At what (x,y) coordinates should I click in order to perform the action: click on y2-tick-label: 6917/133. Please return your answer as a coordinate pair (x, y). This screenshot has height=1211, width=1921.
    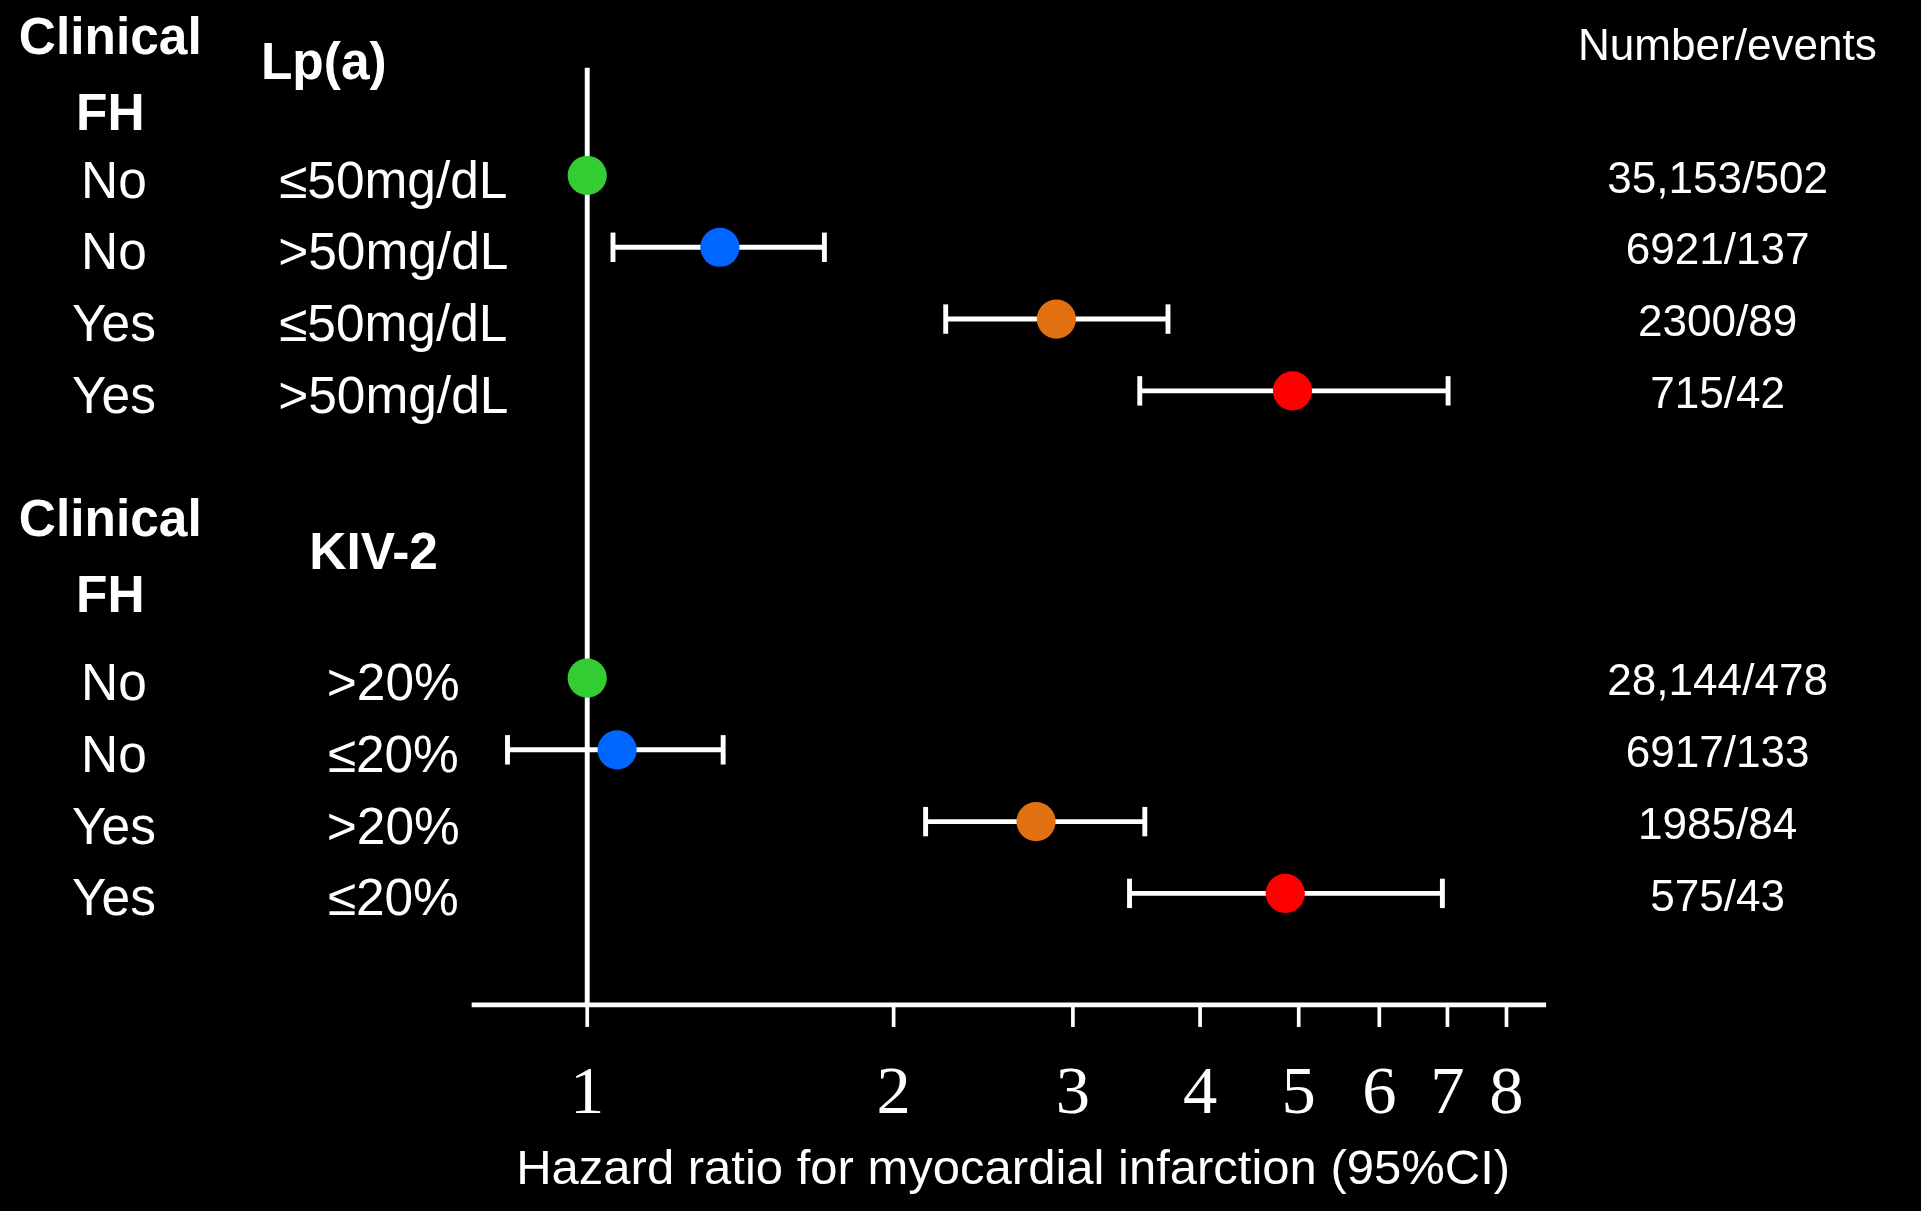
    Looking at the image, I should click on (1717, 751).